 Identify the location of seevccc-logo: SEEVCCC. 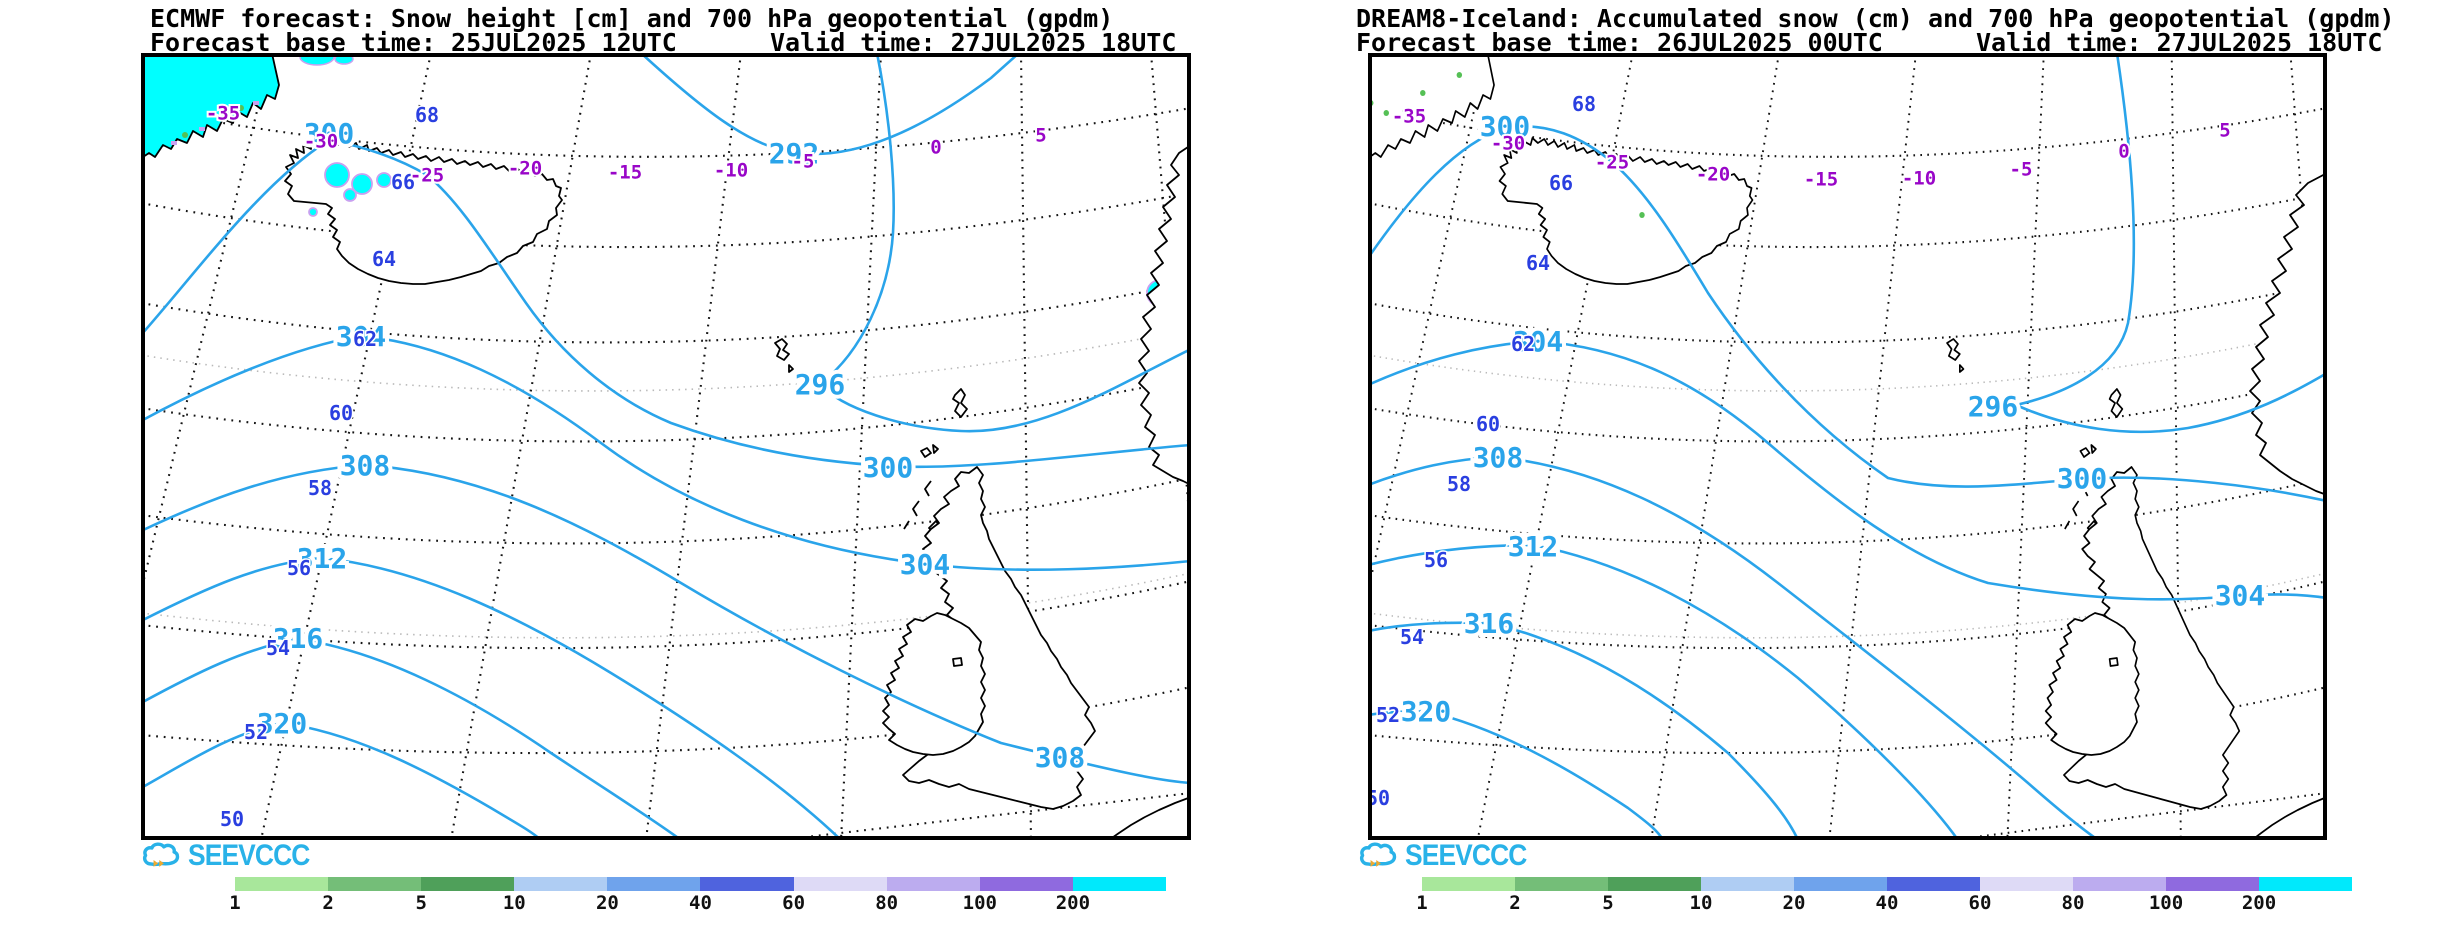
(1450, 856).